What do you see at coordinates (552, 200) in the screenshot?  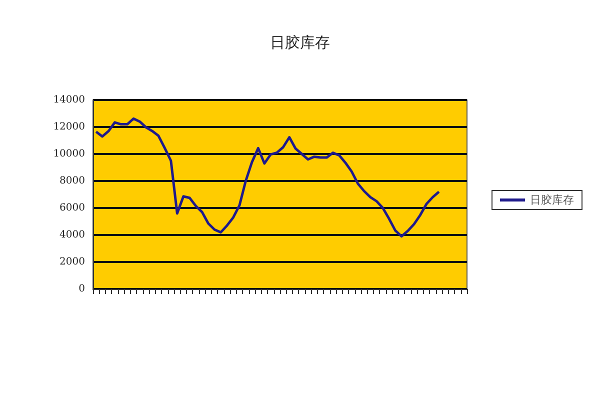 I see `legend-label: 日胶库存` at bounding box center [552, 200].